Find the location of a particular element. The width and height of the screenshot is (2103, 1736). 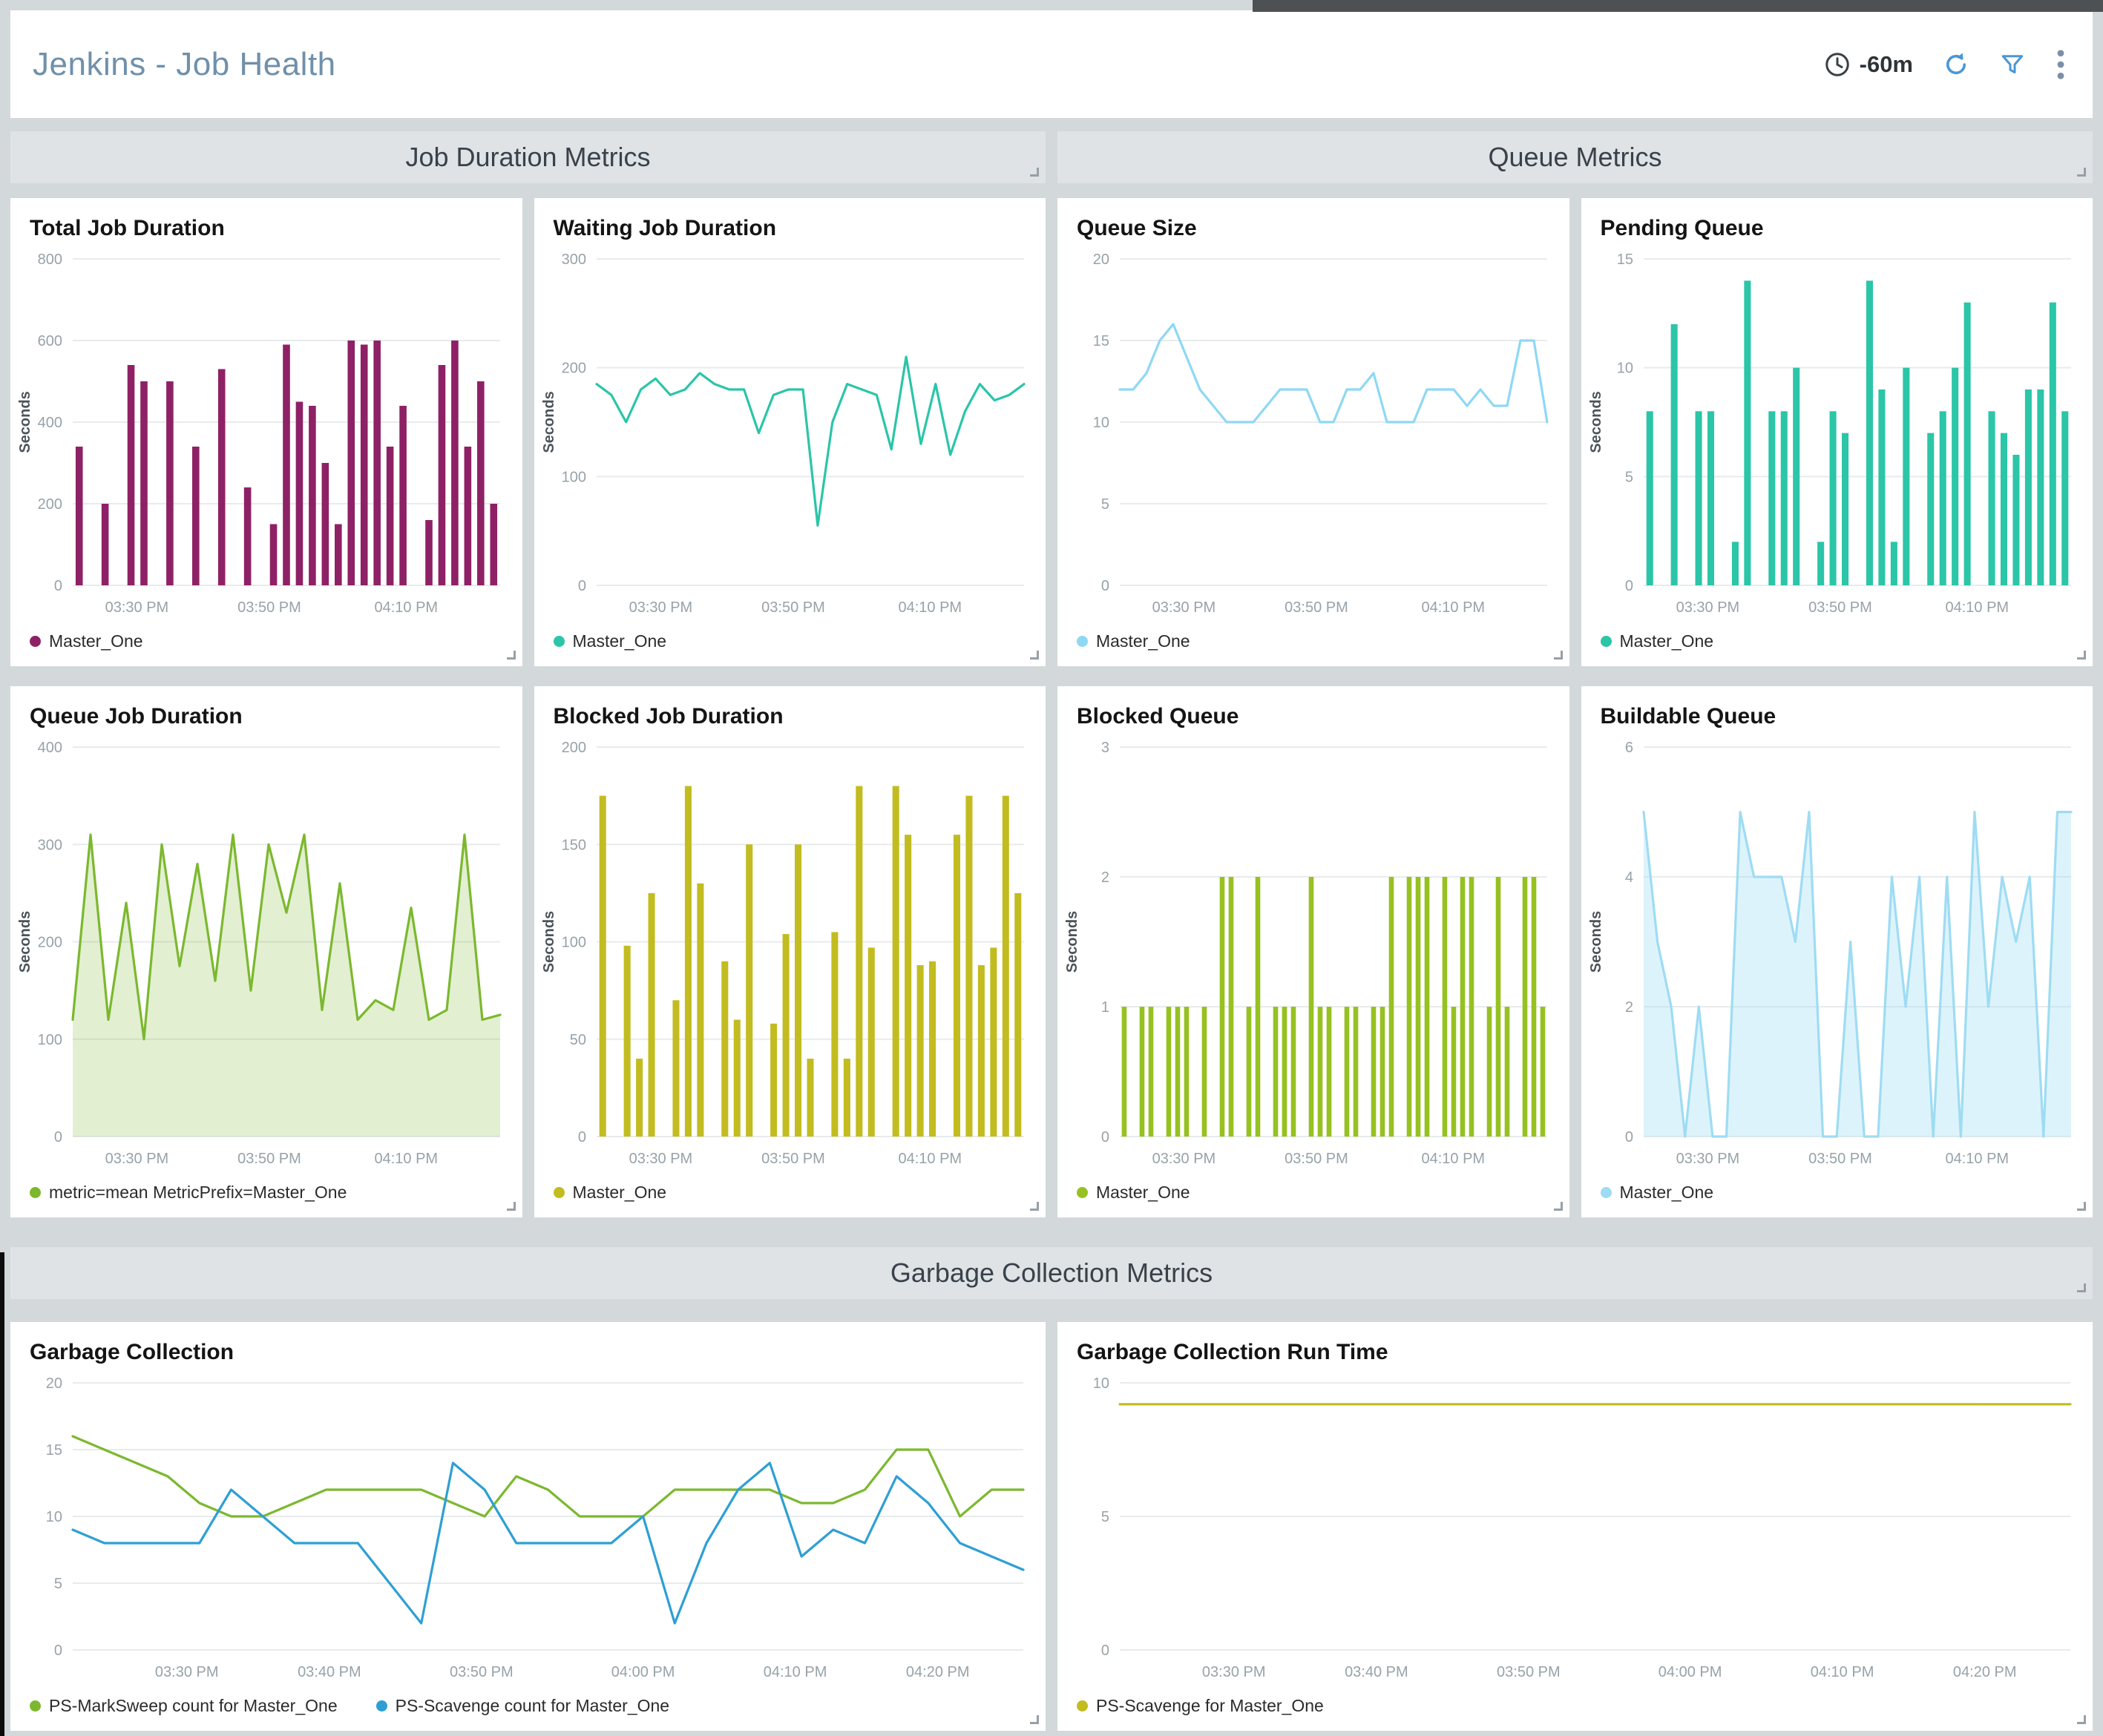

section-job-duration-metrics: Job Duration Metrics is located at coordinates (528, 157).